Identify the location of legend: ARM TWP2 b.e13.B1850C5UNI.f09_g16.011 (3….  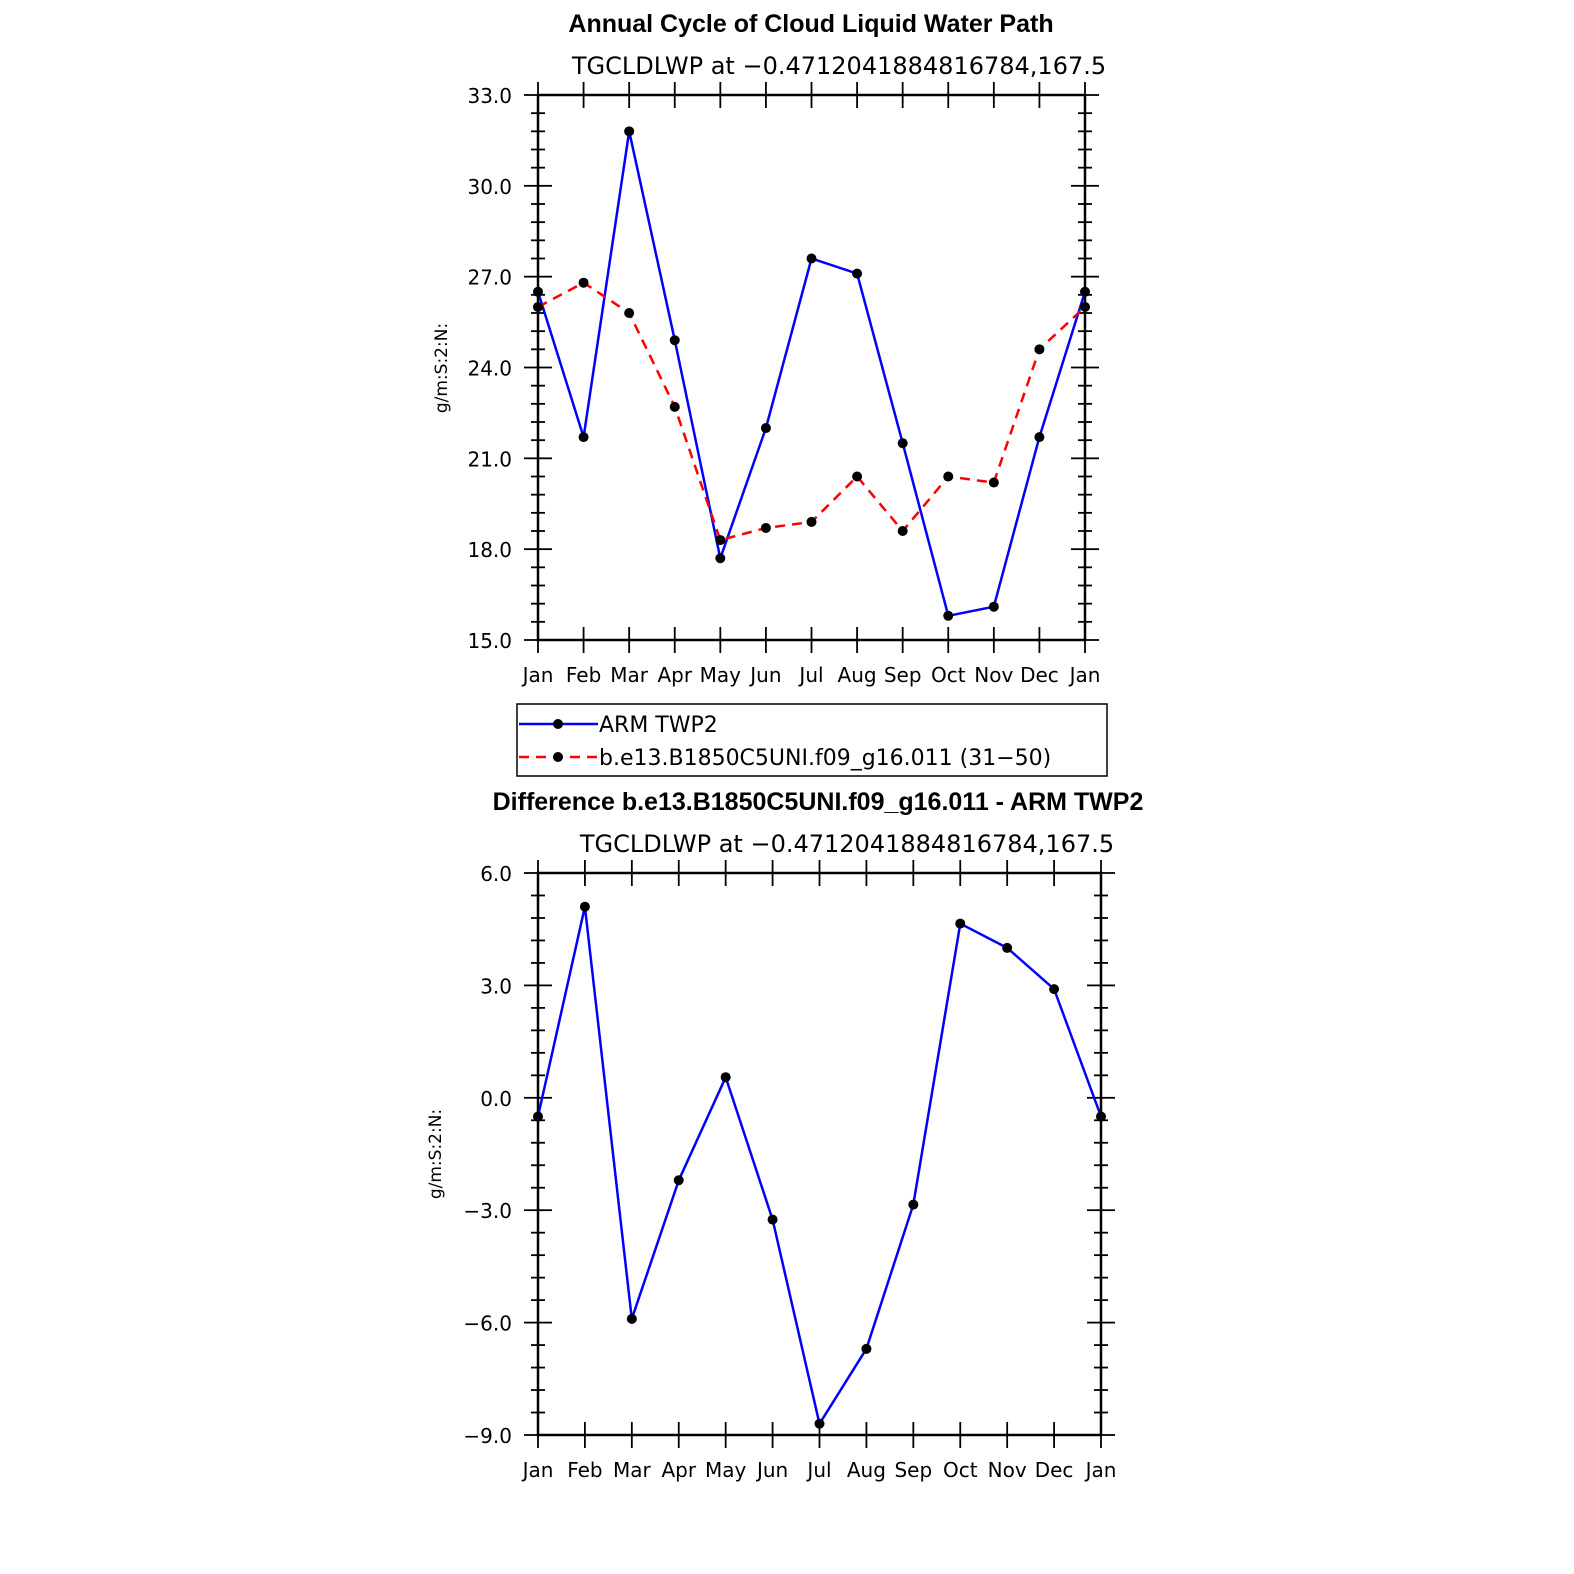
(812, 740).